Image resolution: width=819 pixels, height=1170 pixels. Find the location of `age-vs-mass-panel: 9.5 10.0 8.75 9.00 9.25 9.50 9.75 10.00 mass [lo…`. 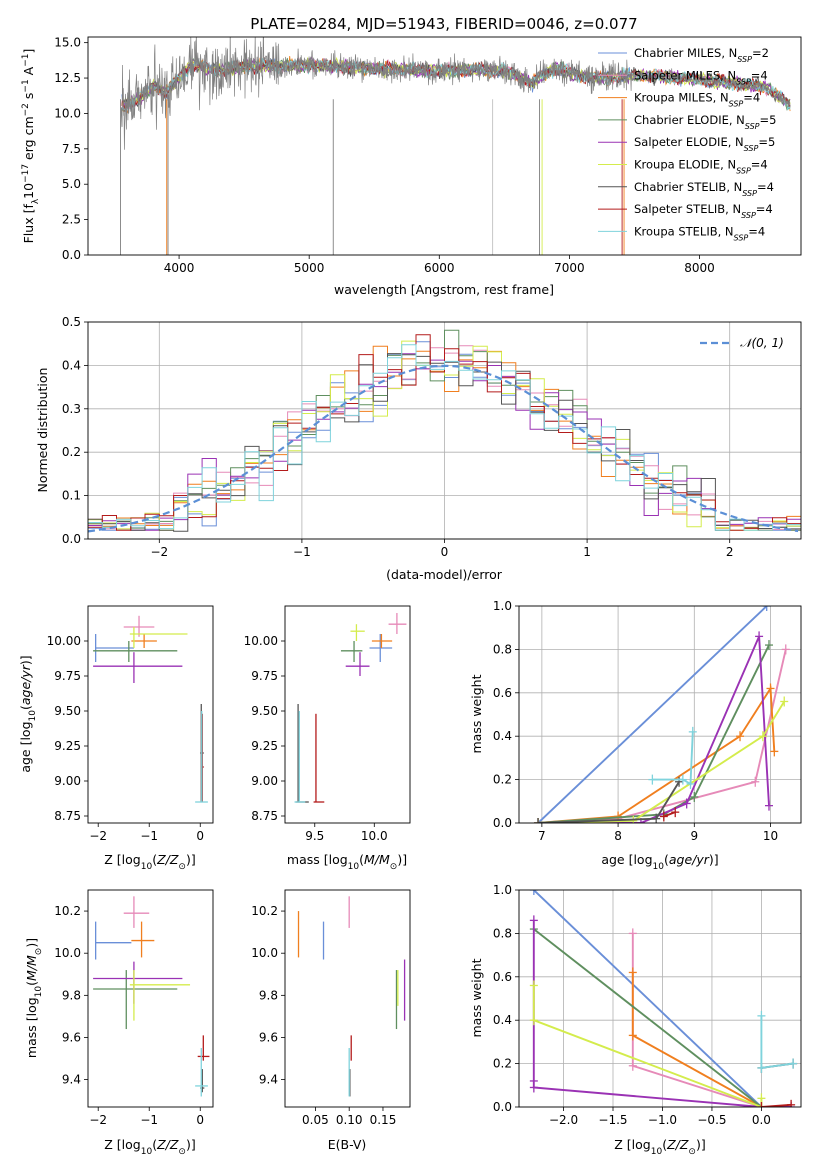

age-vs-mass-panel: 9.5 10.0 8.75 9.00 9.25 9.50 9.75 10.00 mass [lo… is located at coordinates (327, 738).